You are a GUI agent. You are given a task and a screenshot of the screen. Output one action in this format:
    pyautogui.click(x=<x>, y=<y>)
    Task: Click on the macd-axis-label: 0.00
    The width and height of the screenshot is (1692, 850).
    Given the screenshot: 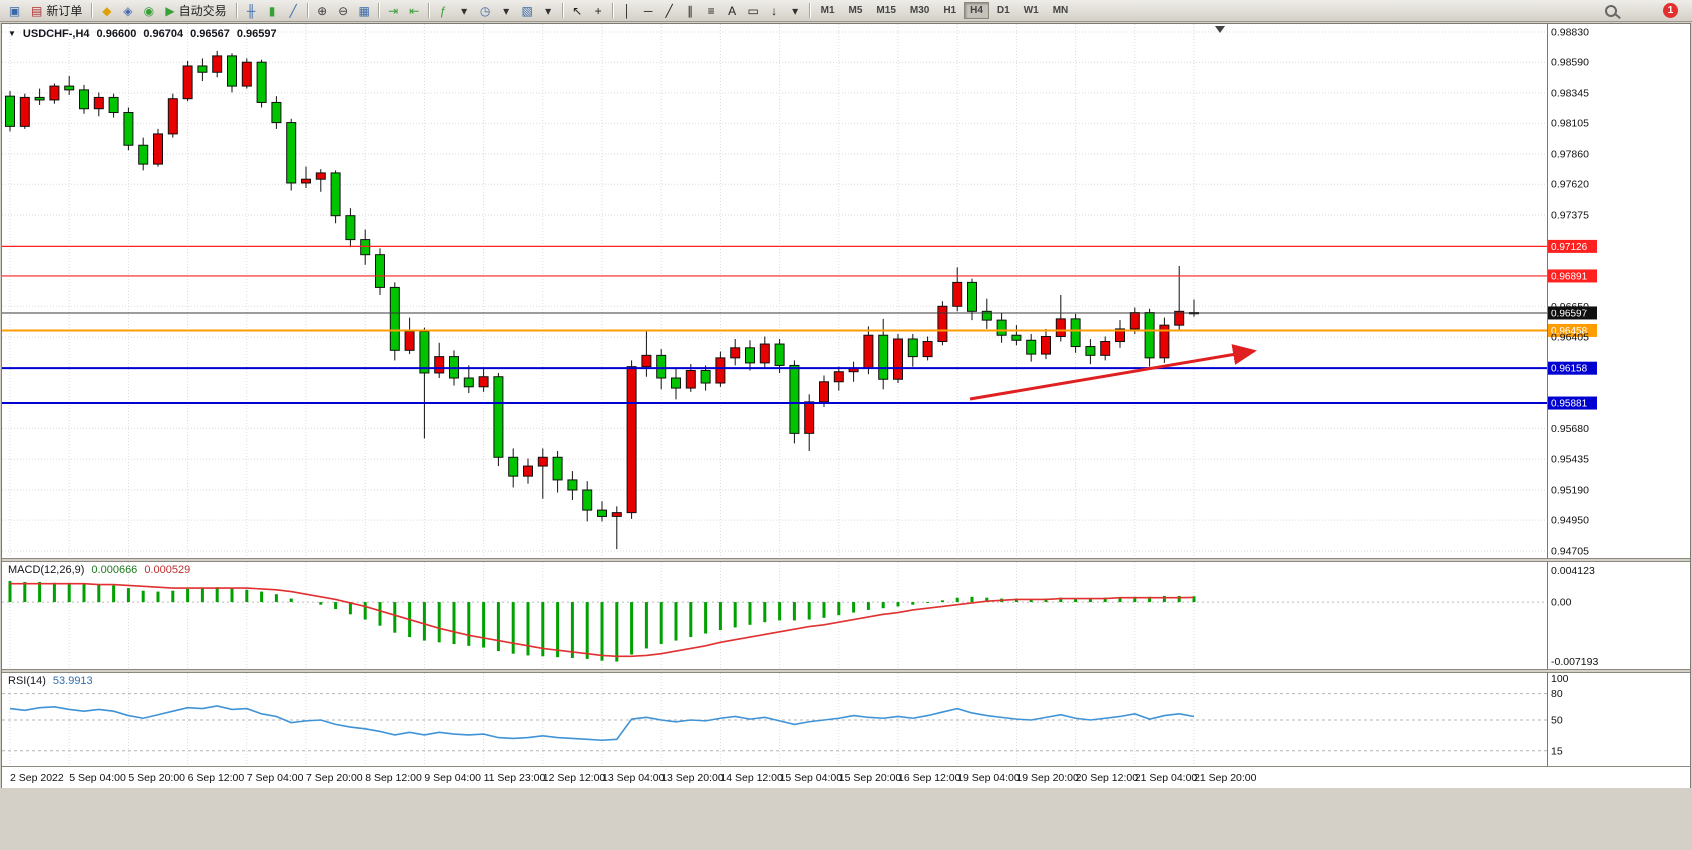 What is the action you would take?
    pyautogui.click(x=1561, y=603)
    